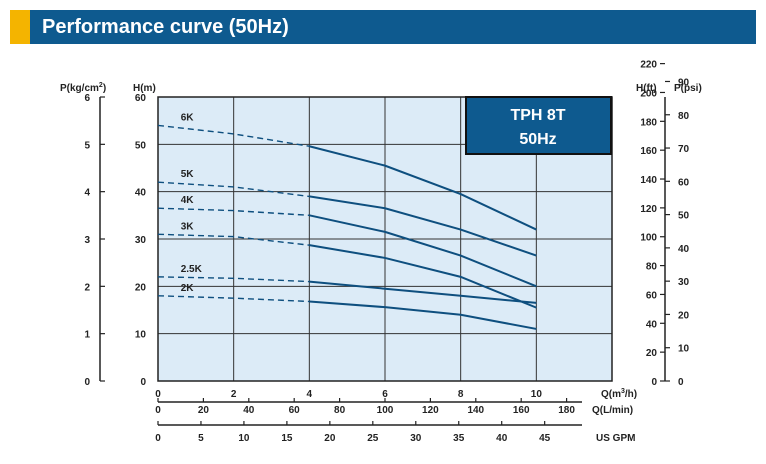 The width and height of the screenshot is (766, 464). Describe the element at coordinates (141, 193) in the screenshot. I see `tick-label-h-m: 40` at that location.